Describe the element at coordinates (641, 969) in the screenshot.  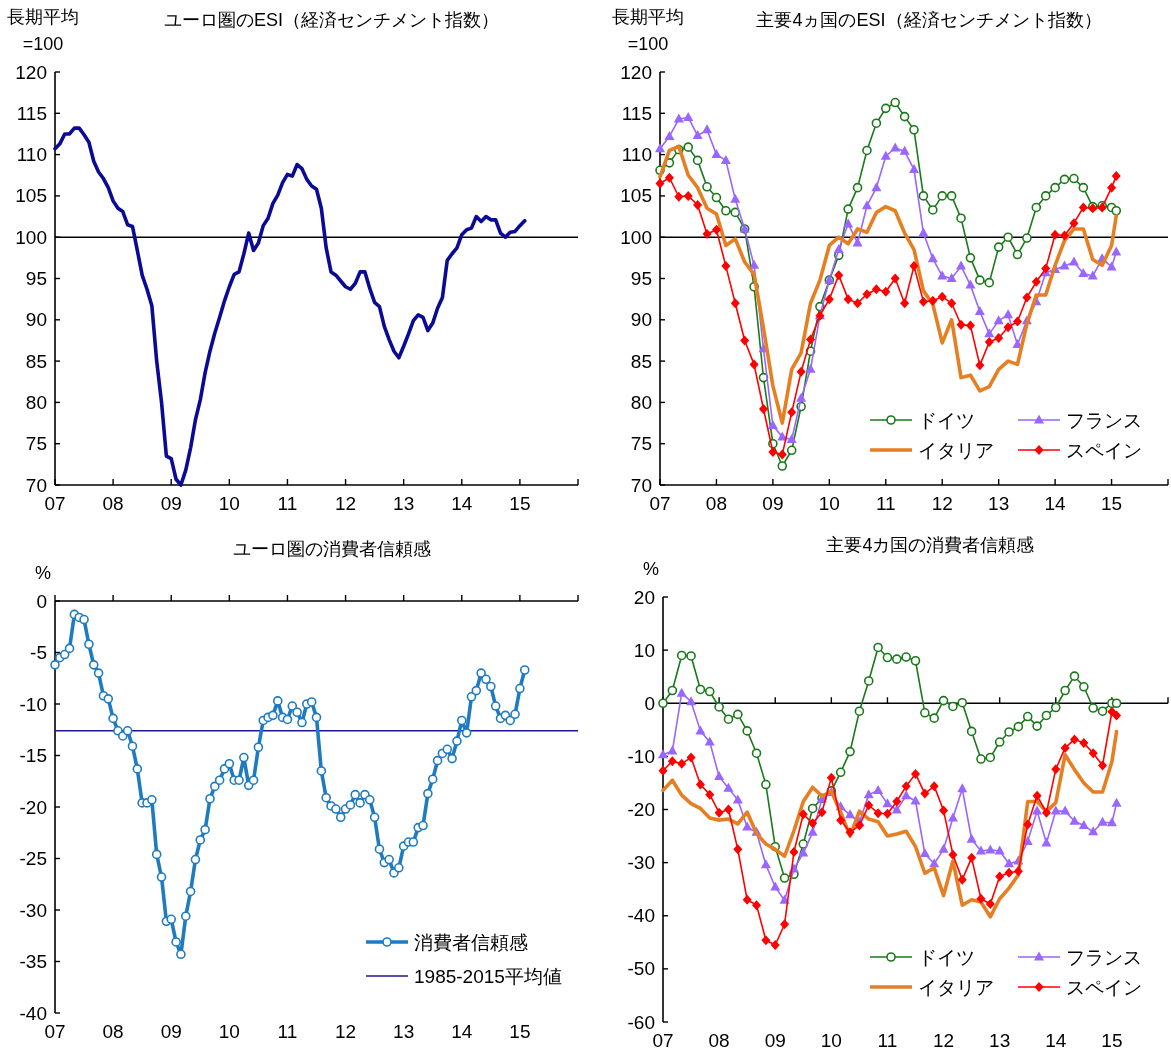
I see `y-tick-label: -50` at that location.